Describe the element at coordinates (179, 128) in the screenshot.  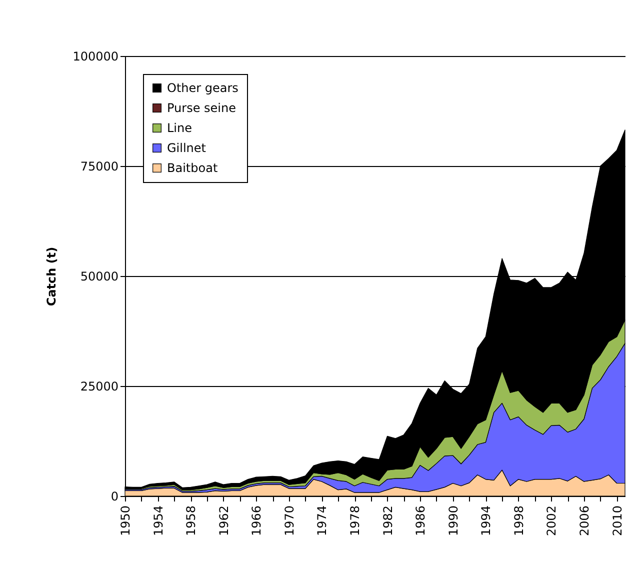
I see `legend-label: Line` at that location.